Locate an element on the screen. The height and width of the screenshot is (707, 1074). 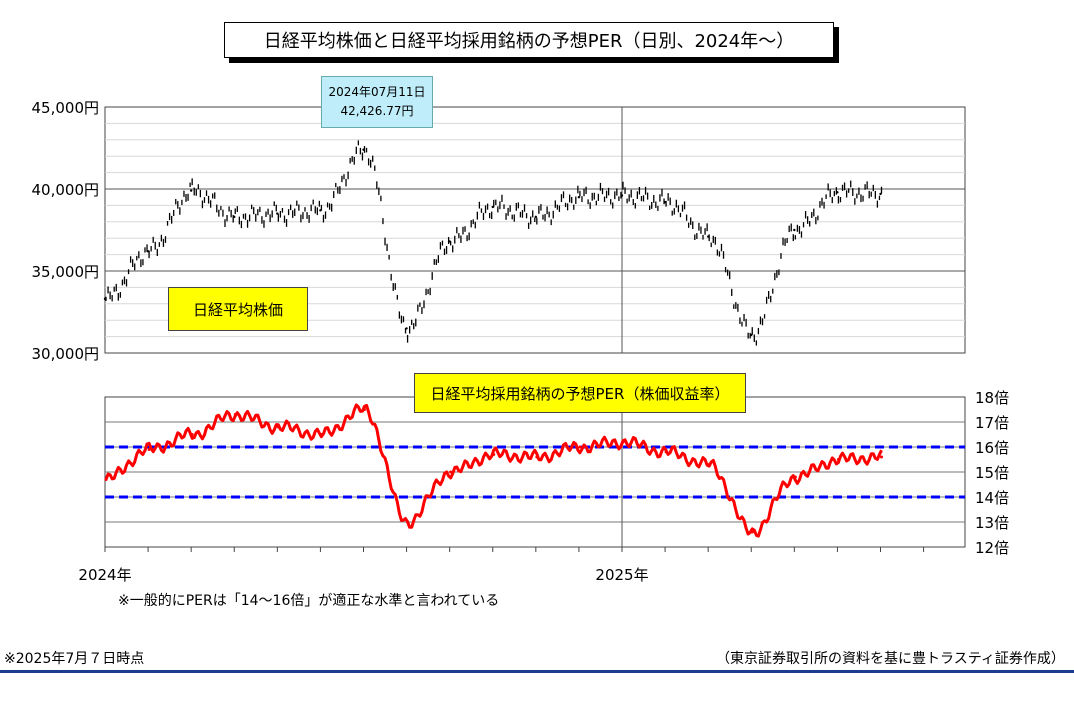
price-y-tick-label: 35,000円 is located at coordinates (66, 272).